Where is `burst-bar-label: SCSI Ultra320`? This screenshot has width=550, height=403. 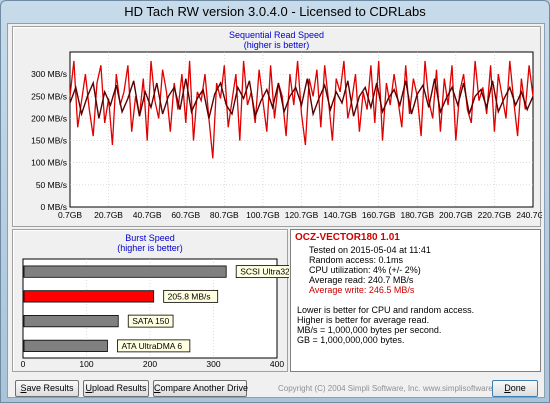 burst-bar-label: SCSI Ultra320 is located at coordinates (264, 272).